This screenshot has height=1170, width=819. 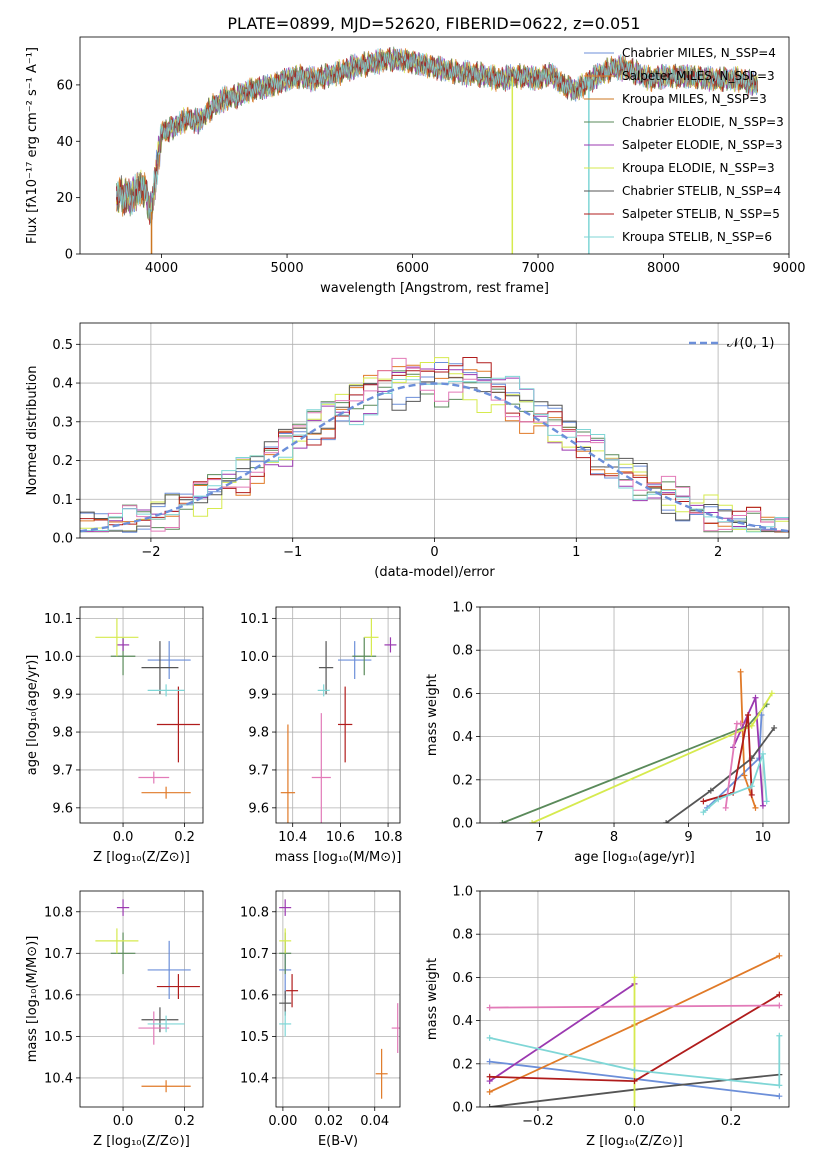 I want to click on x-tick-label: 8, so click(x=614, y=837).